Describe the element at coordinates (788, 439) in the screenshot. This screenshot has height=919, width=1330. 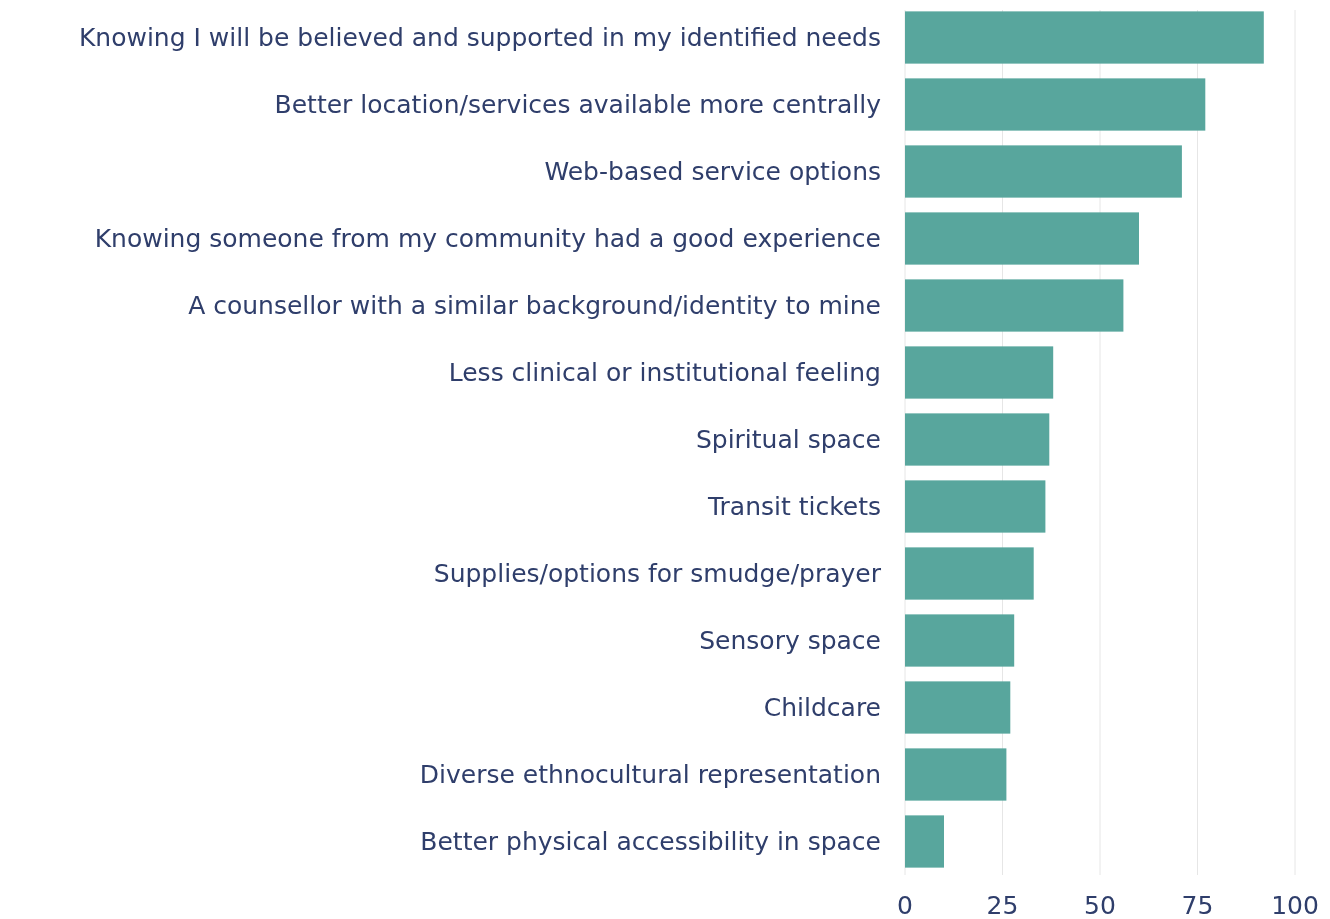
I see `y-tick-label: Spiritual space` at that location.